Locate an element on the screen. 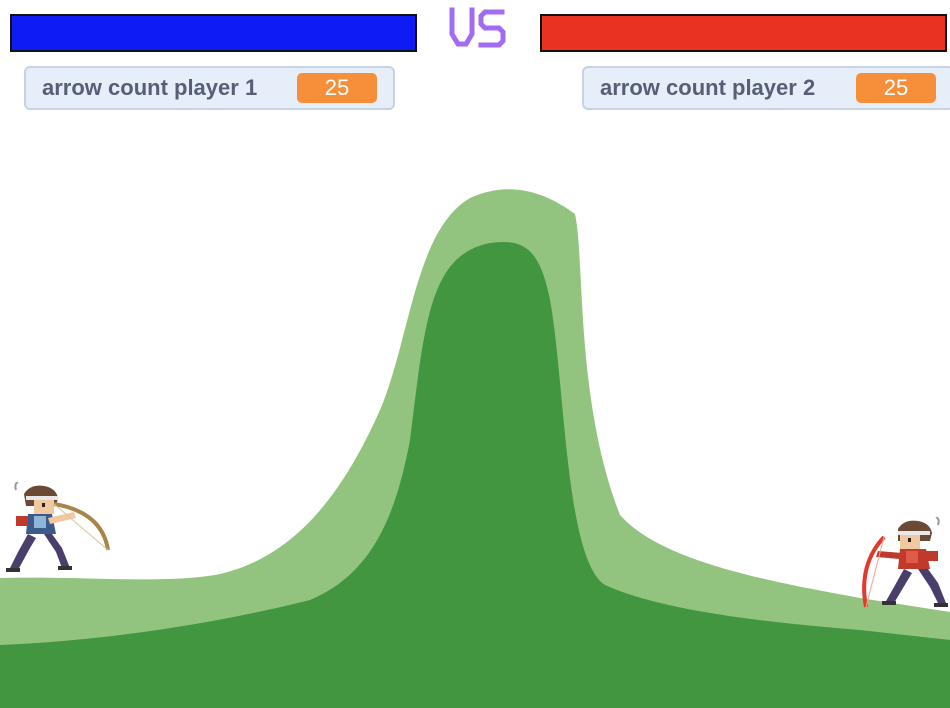 The image size is (950, 708). vs-label: VS is located at coordinates (477, 27).